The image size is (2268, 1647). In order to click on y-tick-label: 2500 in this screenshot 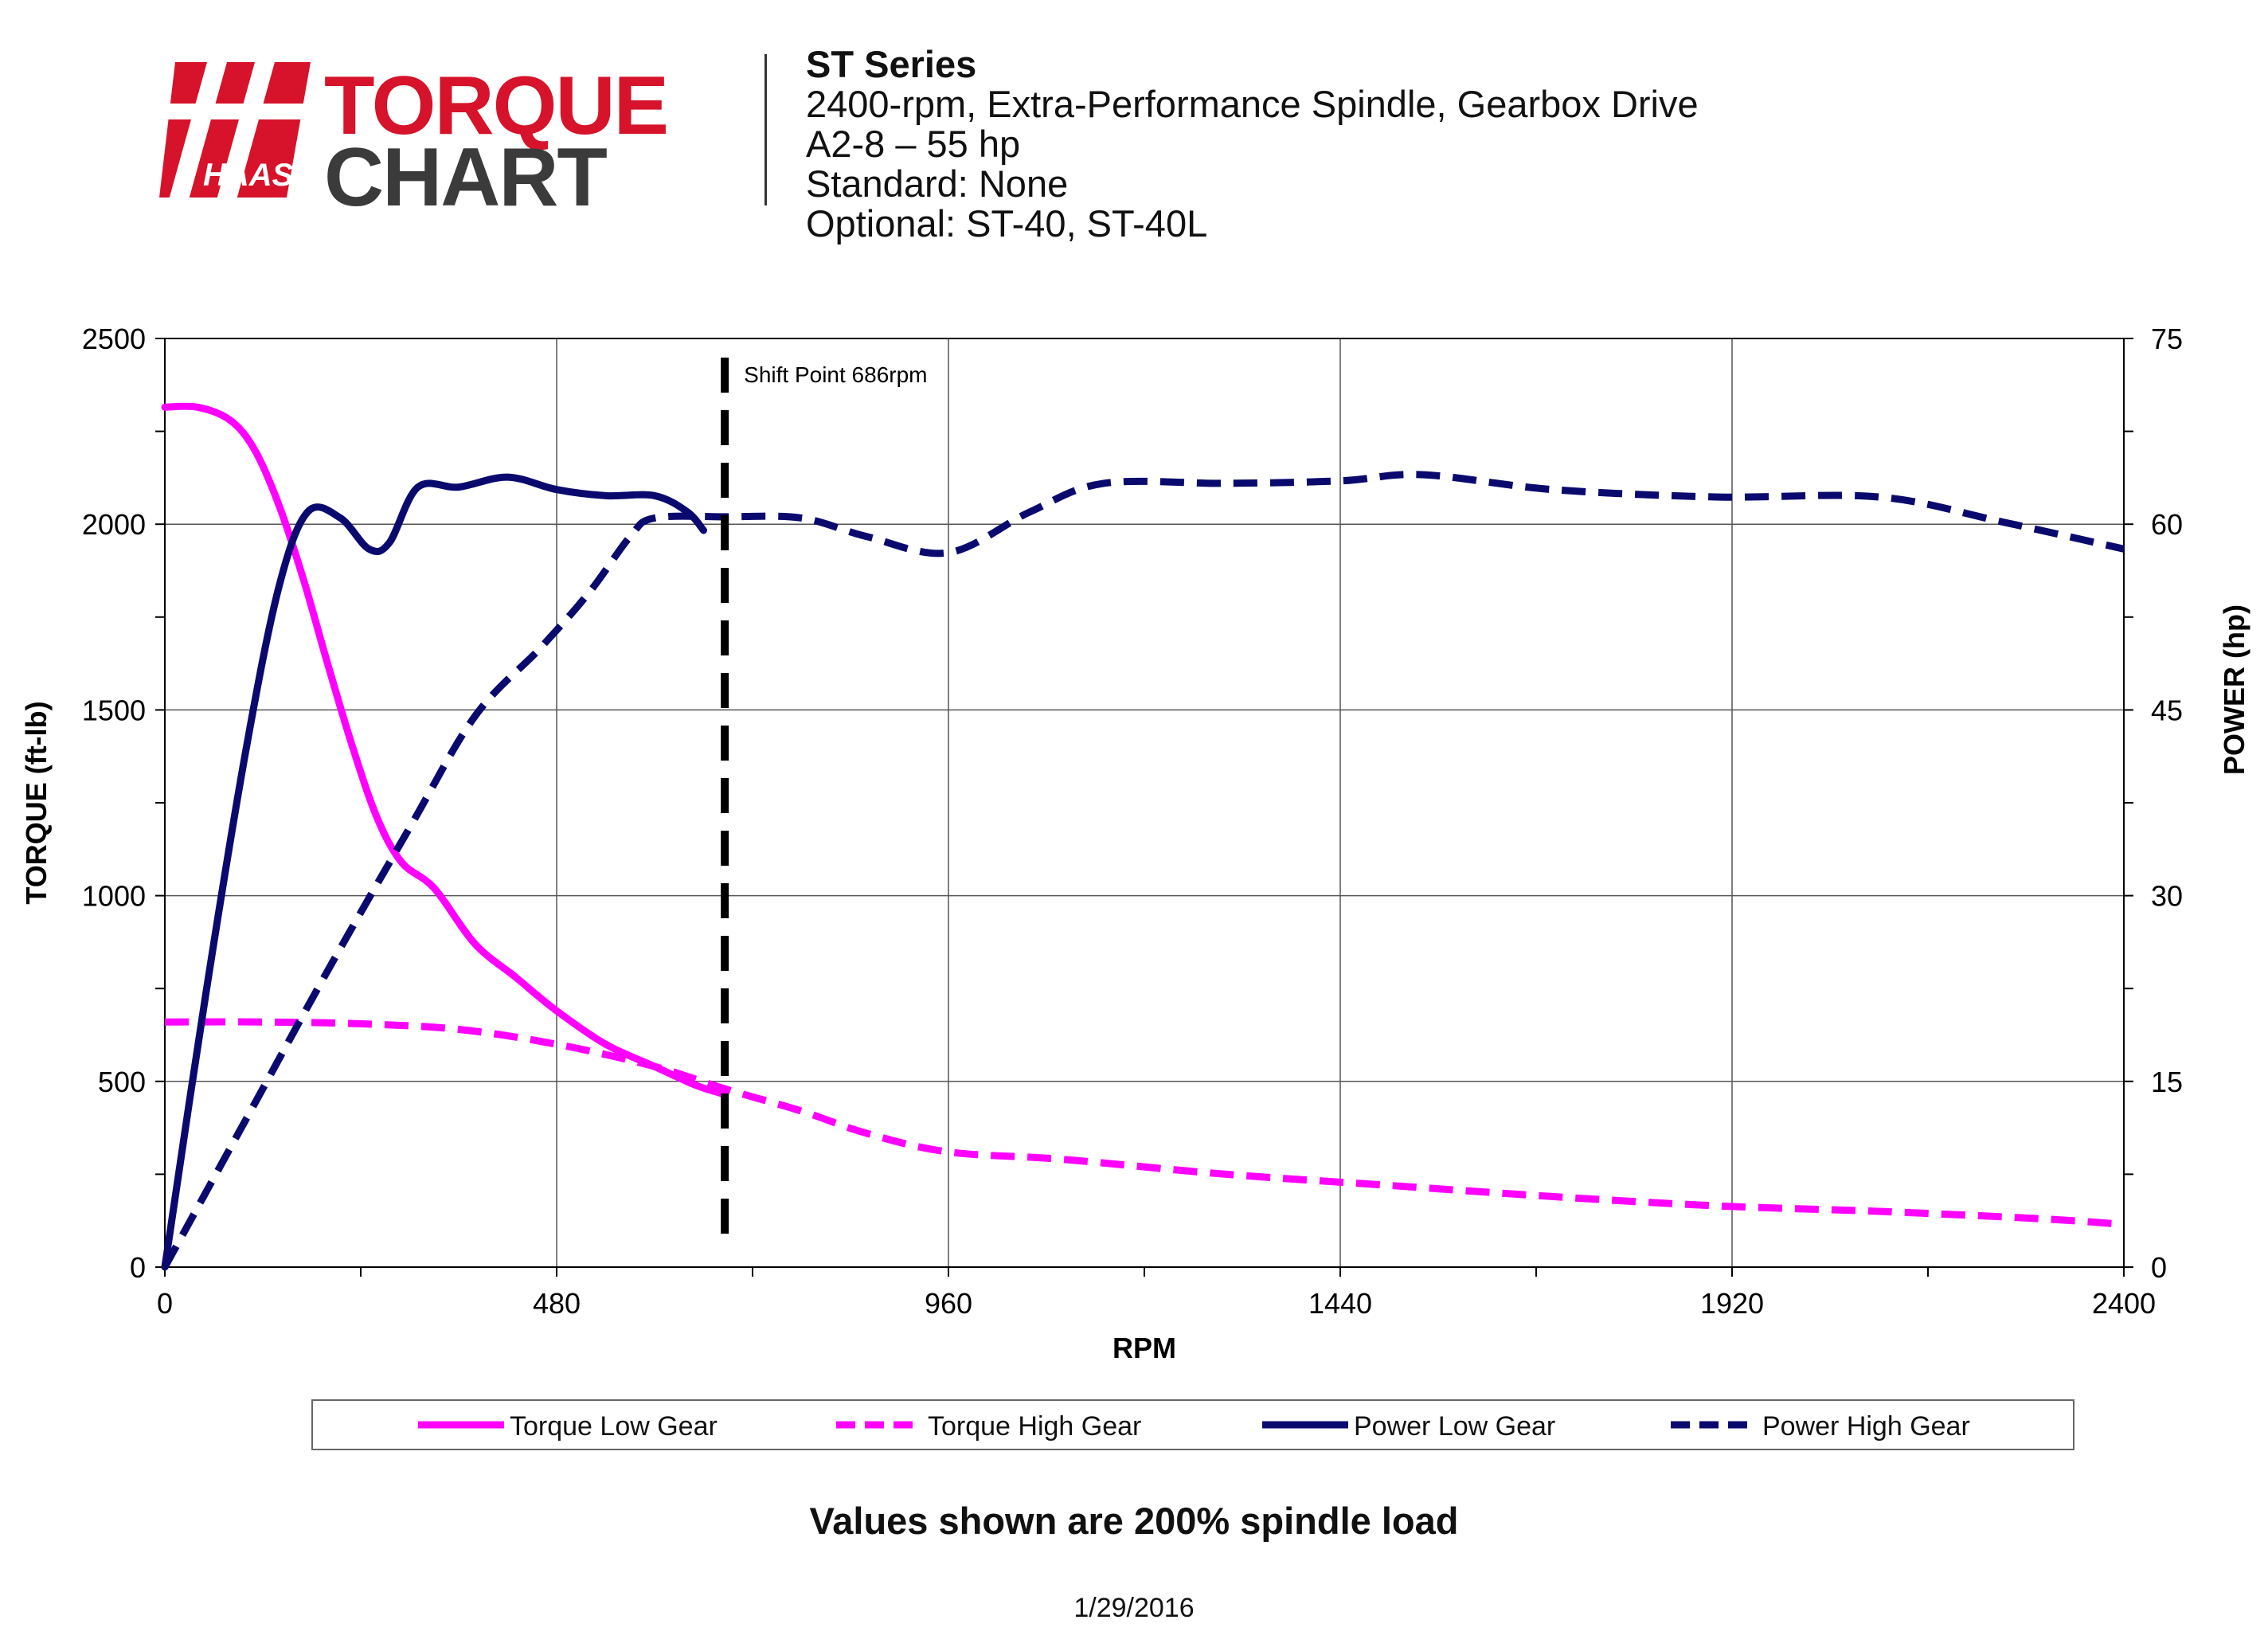, I will do `click(114, 339)`.